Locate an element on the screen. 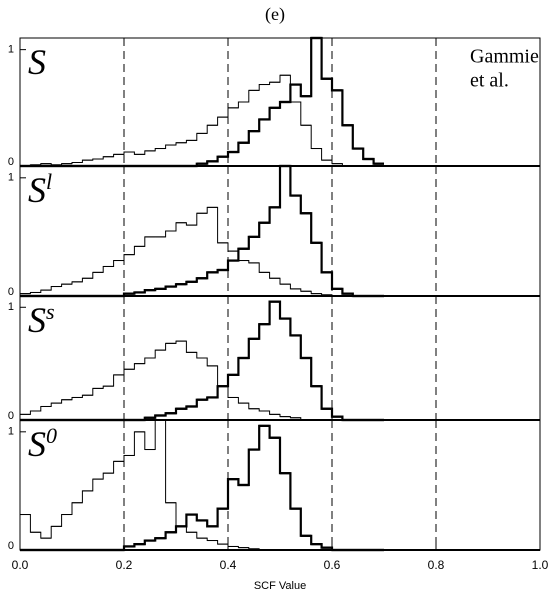 The height and width of the screenshot is (594, 549). annotation: Gammie is located at coordinates (504, 57).